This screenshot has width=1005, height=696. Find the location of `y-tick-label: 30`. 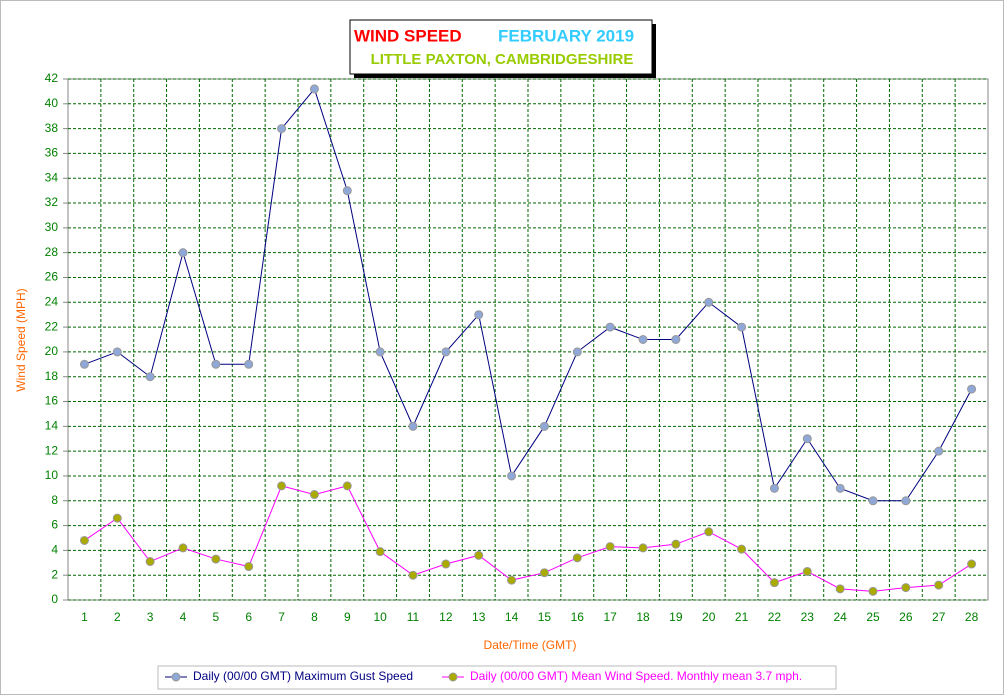

y-tick-label: 30 is located at coordinates (52, 227).